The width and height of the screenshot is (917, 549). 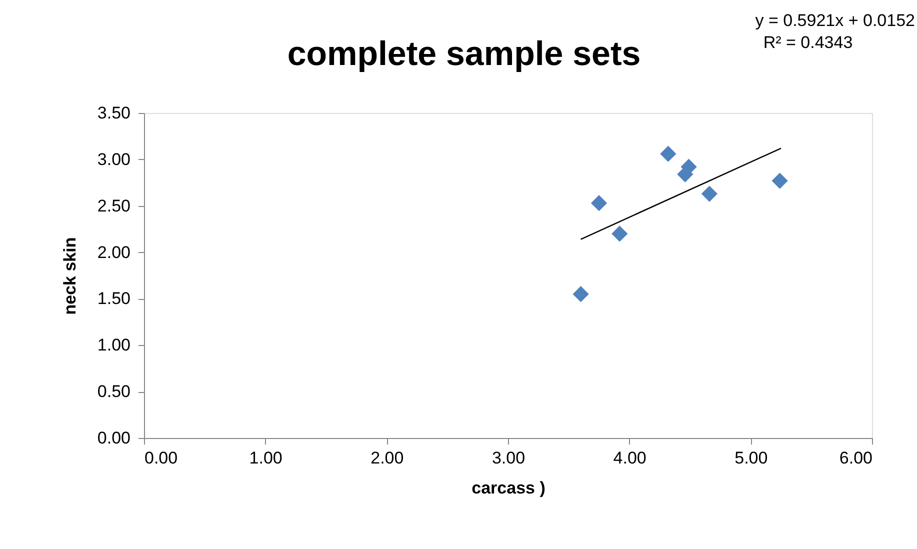 What do you see at coordinates (835, 20) in the screenshot?
I see `text: y = 0.5921x + 0.0152` at bounding box center [835, 20].